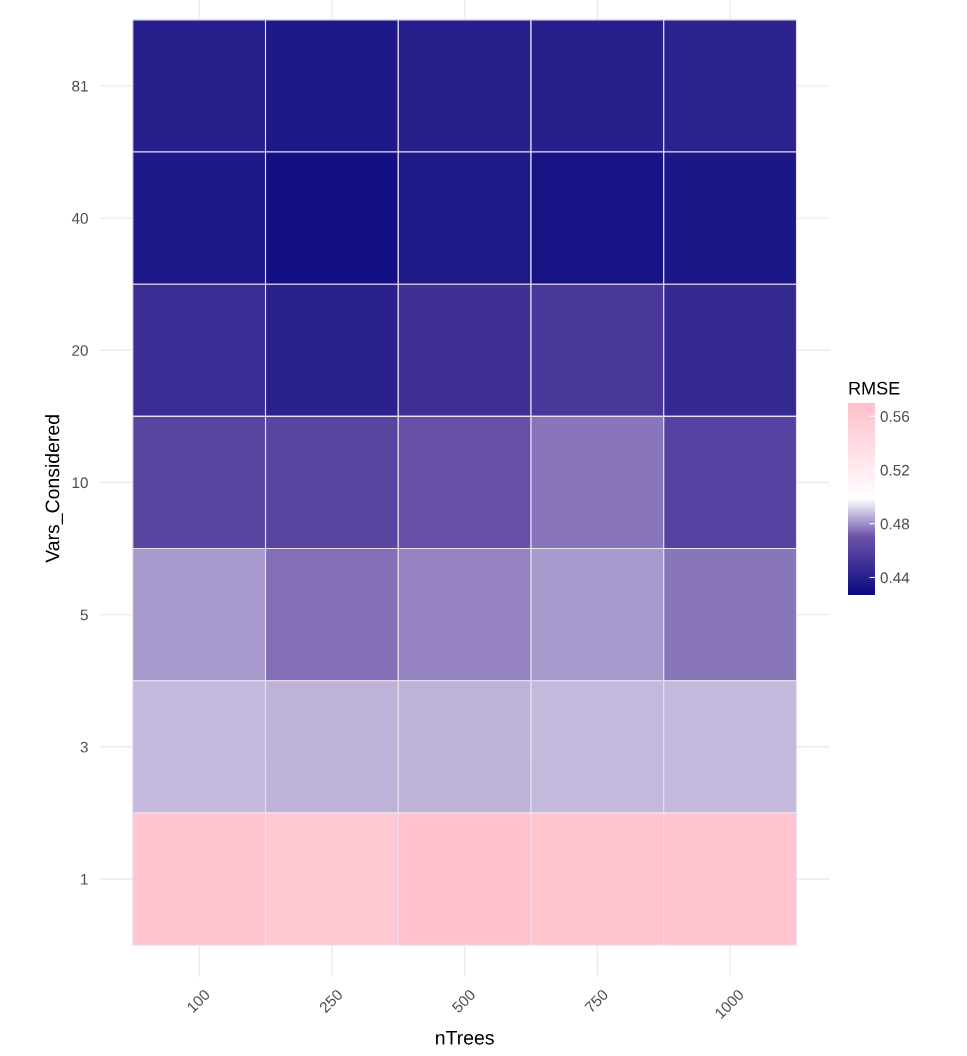 The width and height of the screenshot is (967, 1056). I want to click on x-tick-label: 750, so click(596, 1001).